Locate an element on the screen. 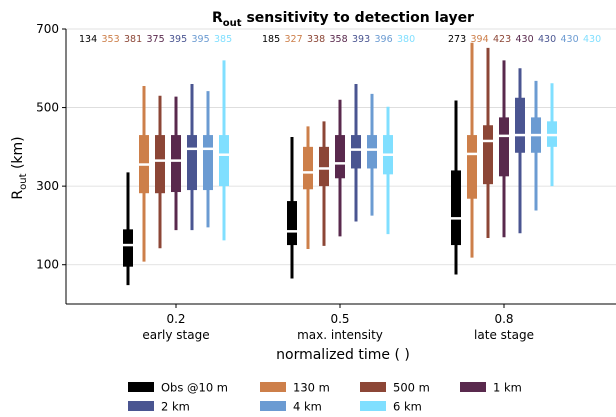  legend-label: 130 m is located at coordinates (311, 388).